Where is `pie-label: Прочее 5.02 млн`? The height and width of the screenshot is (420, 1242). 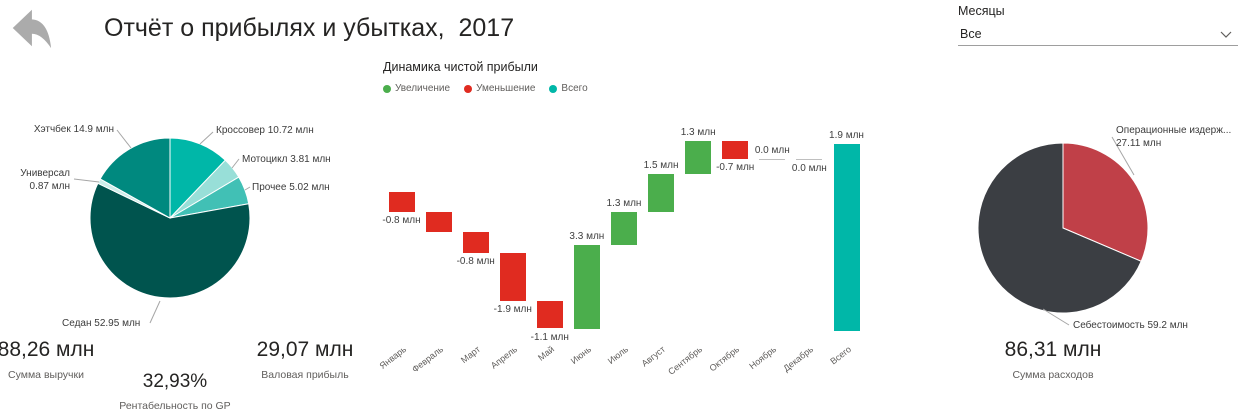 pie-label: Прочее 5.02 млн is located at coordinates (291, 187).